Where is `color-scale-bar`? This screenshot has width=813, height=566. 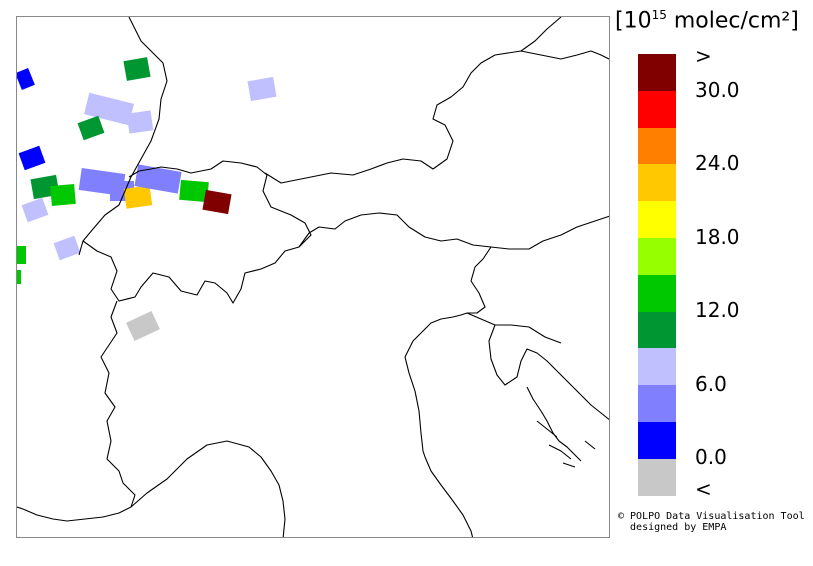
color-scale-bar is located at coordinates (657, 275).